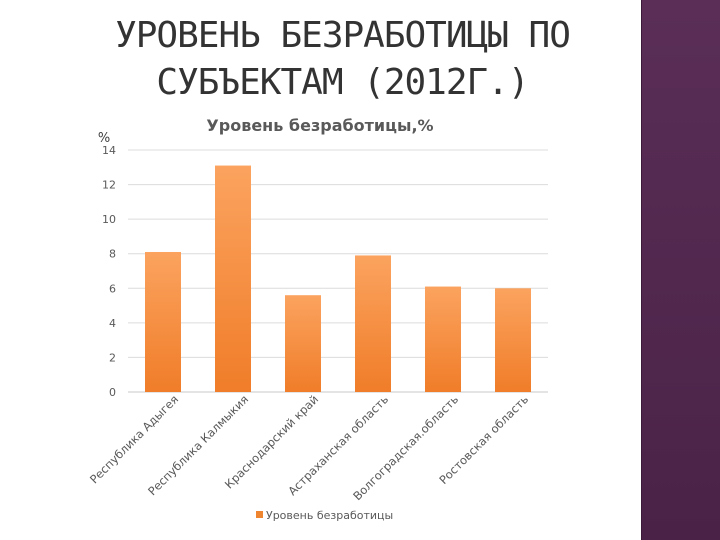  What do you see at coordinates (329, 515) in the screenshot?
I see `legend-label: Уровень безработицы` at bounding box center [329, 515].